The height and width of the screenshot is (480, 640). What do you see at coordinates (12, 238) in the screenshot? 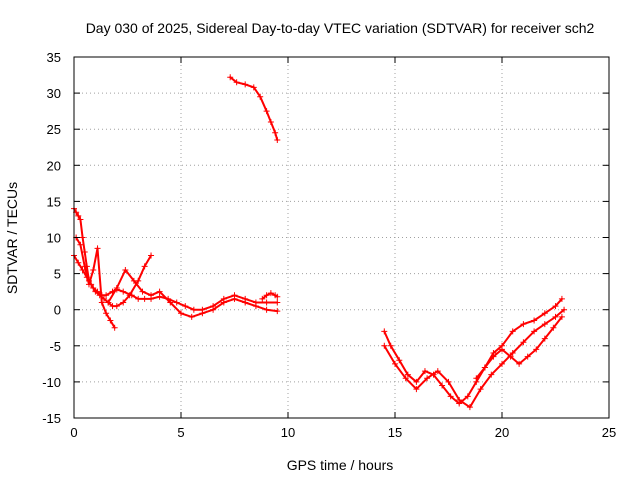
I see `y-axis-label: SDTVAR / TECUs` at bounding box center [12, 238].